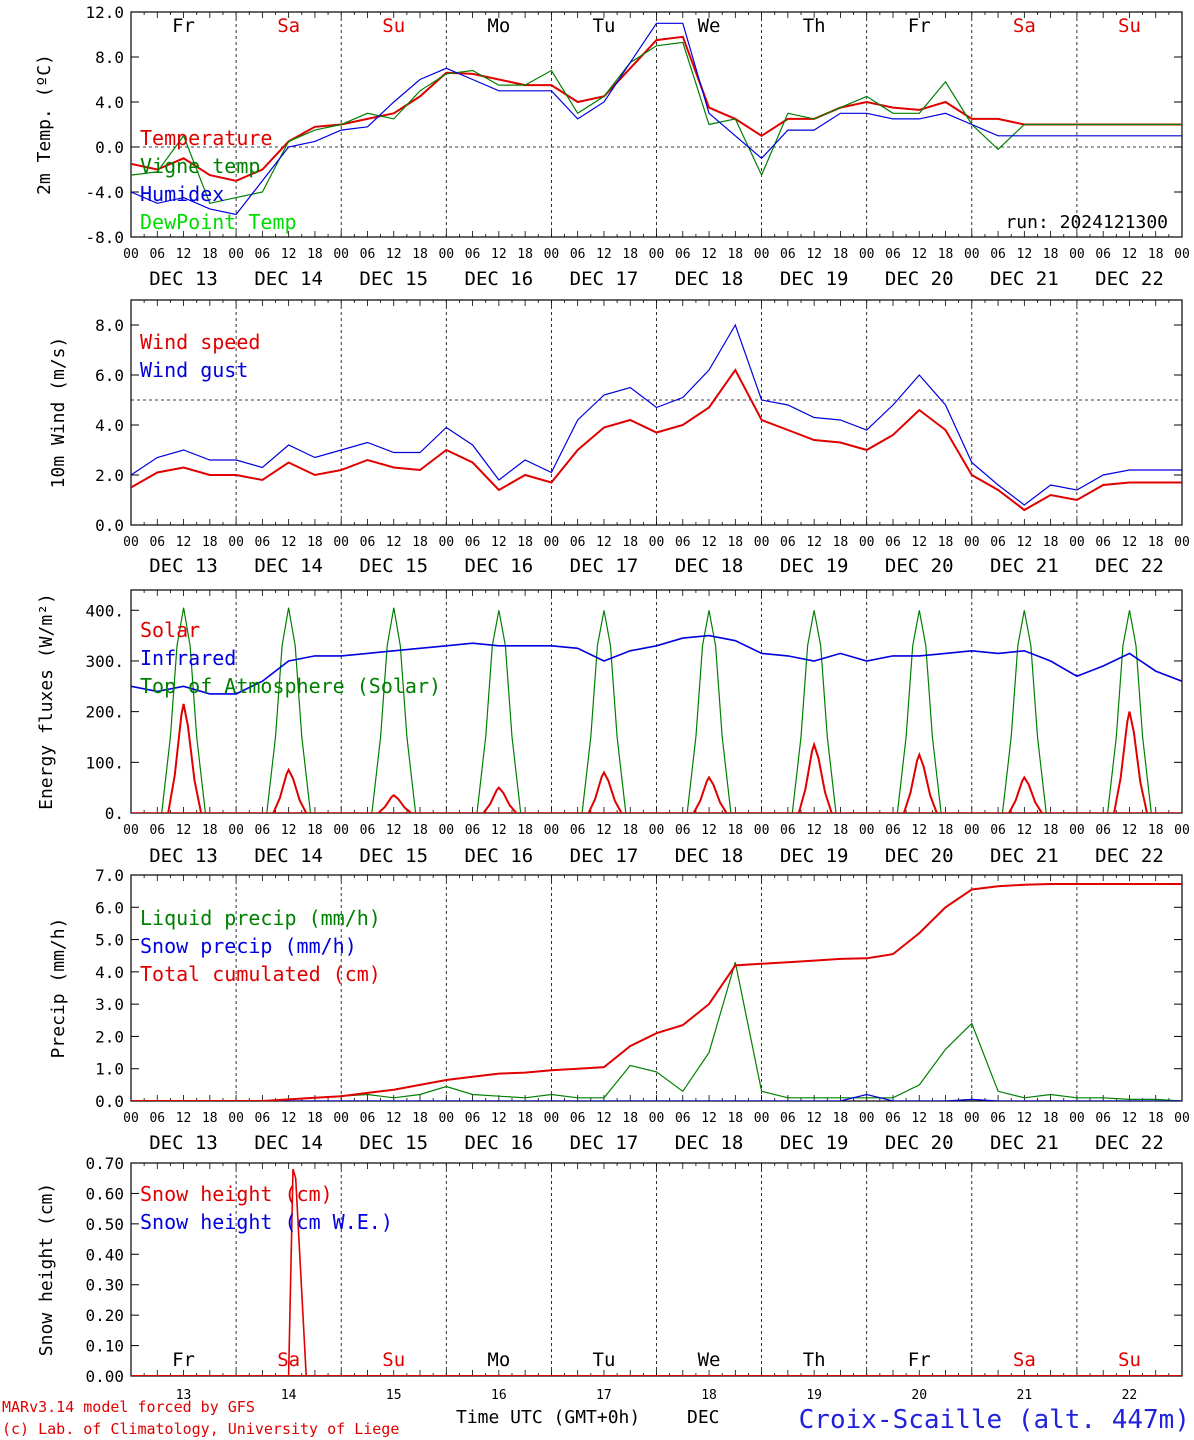  I want to click on weekday-label: We, so click(709, 1360).